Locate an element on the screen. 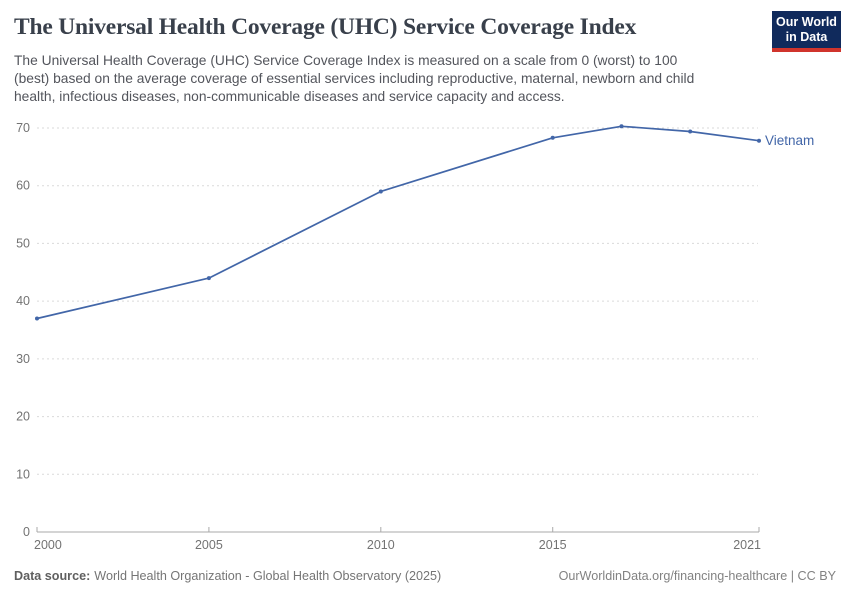  series-end-label: Vietnam is located at coordinates (789, 140).